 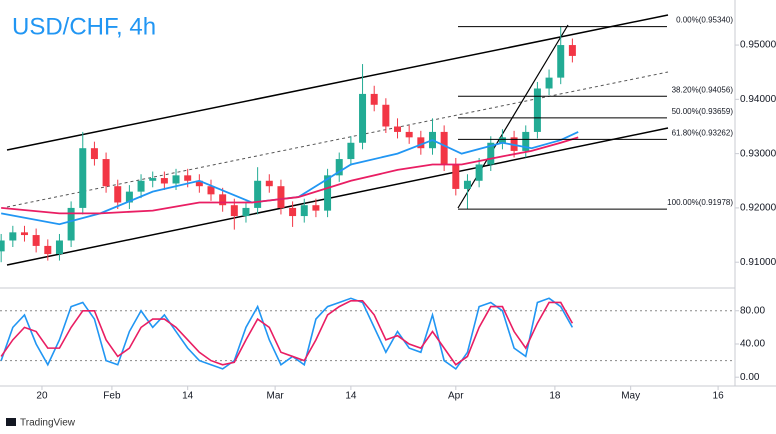 I want to click on y-tick-label: 0.95000, so click(x=758, y=45).